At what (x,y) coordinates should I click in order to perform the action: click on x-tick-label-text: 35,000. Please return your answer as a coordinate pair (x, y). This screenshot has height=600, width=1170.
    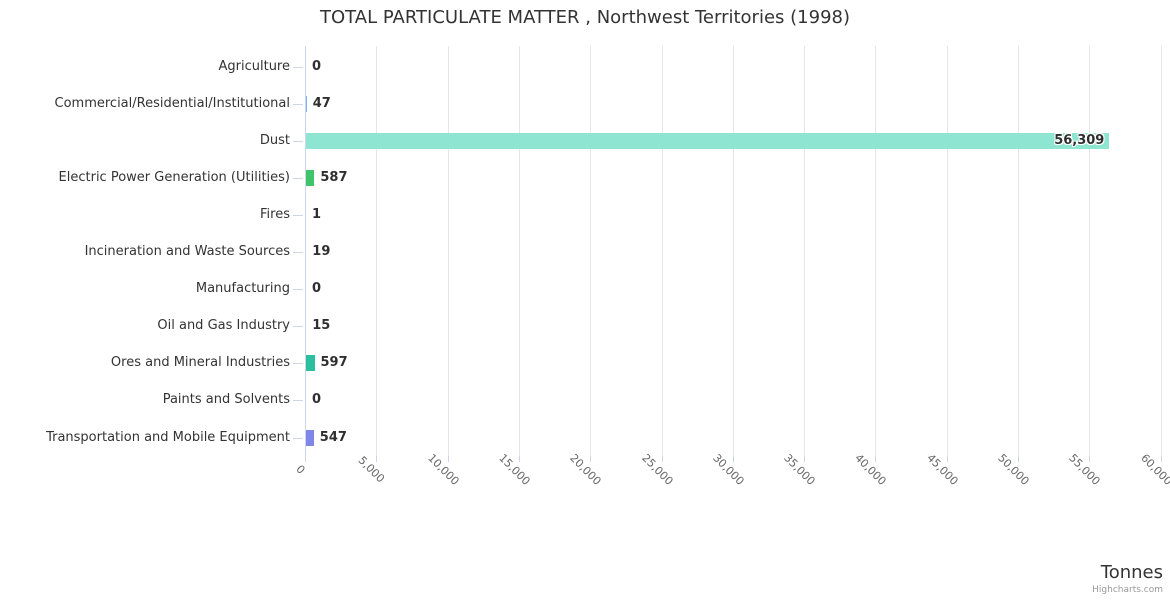
    Looking at the image, I should click on (799, 469).